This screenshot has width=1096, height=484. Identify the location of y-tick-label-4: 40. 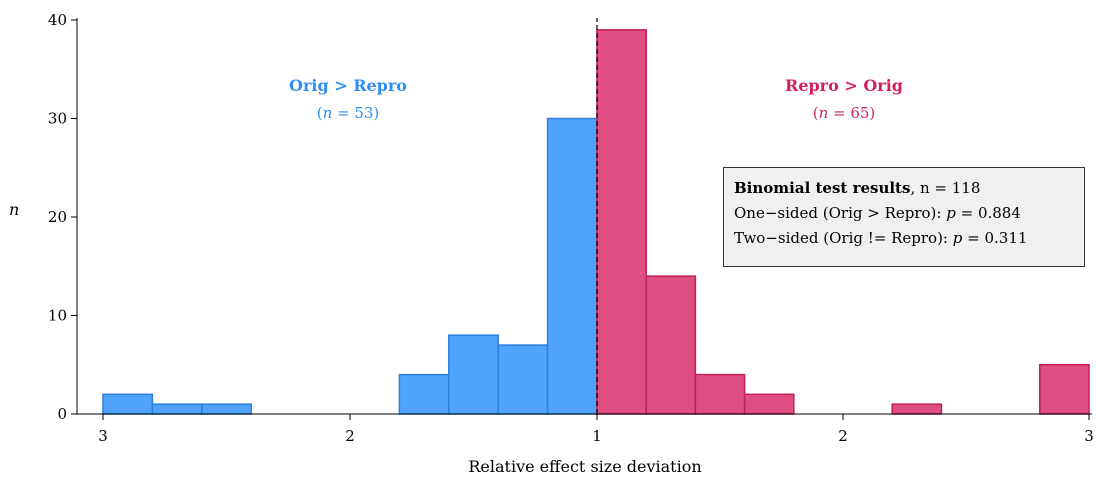
(57, 20).